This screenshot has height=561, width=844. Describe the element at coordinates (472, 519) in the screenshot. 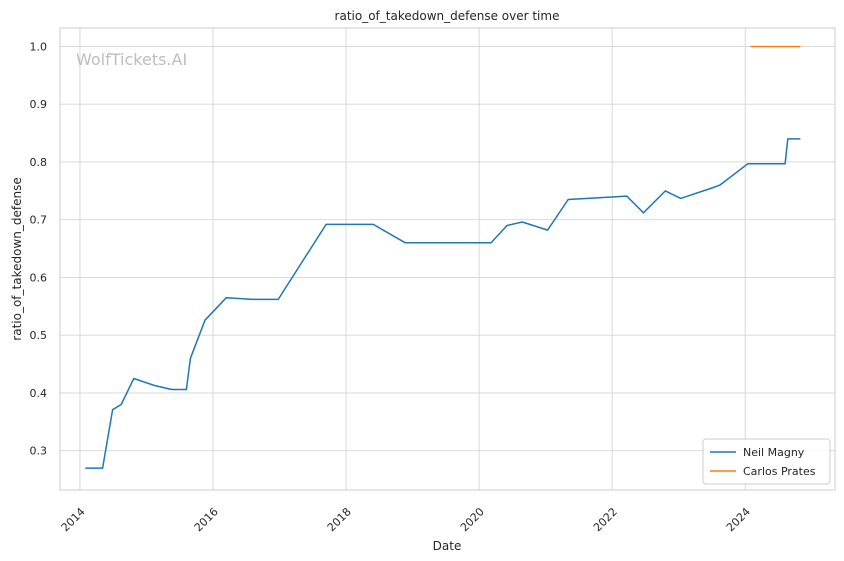

I see `x-tick-label: 2020` at that location.